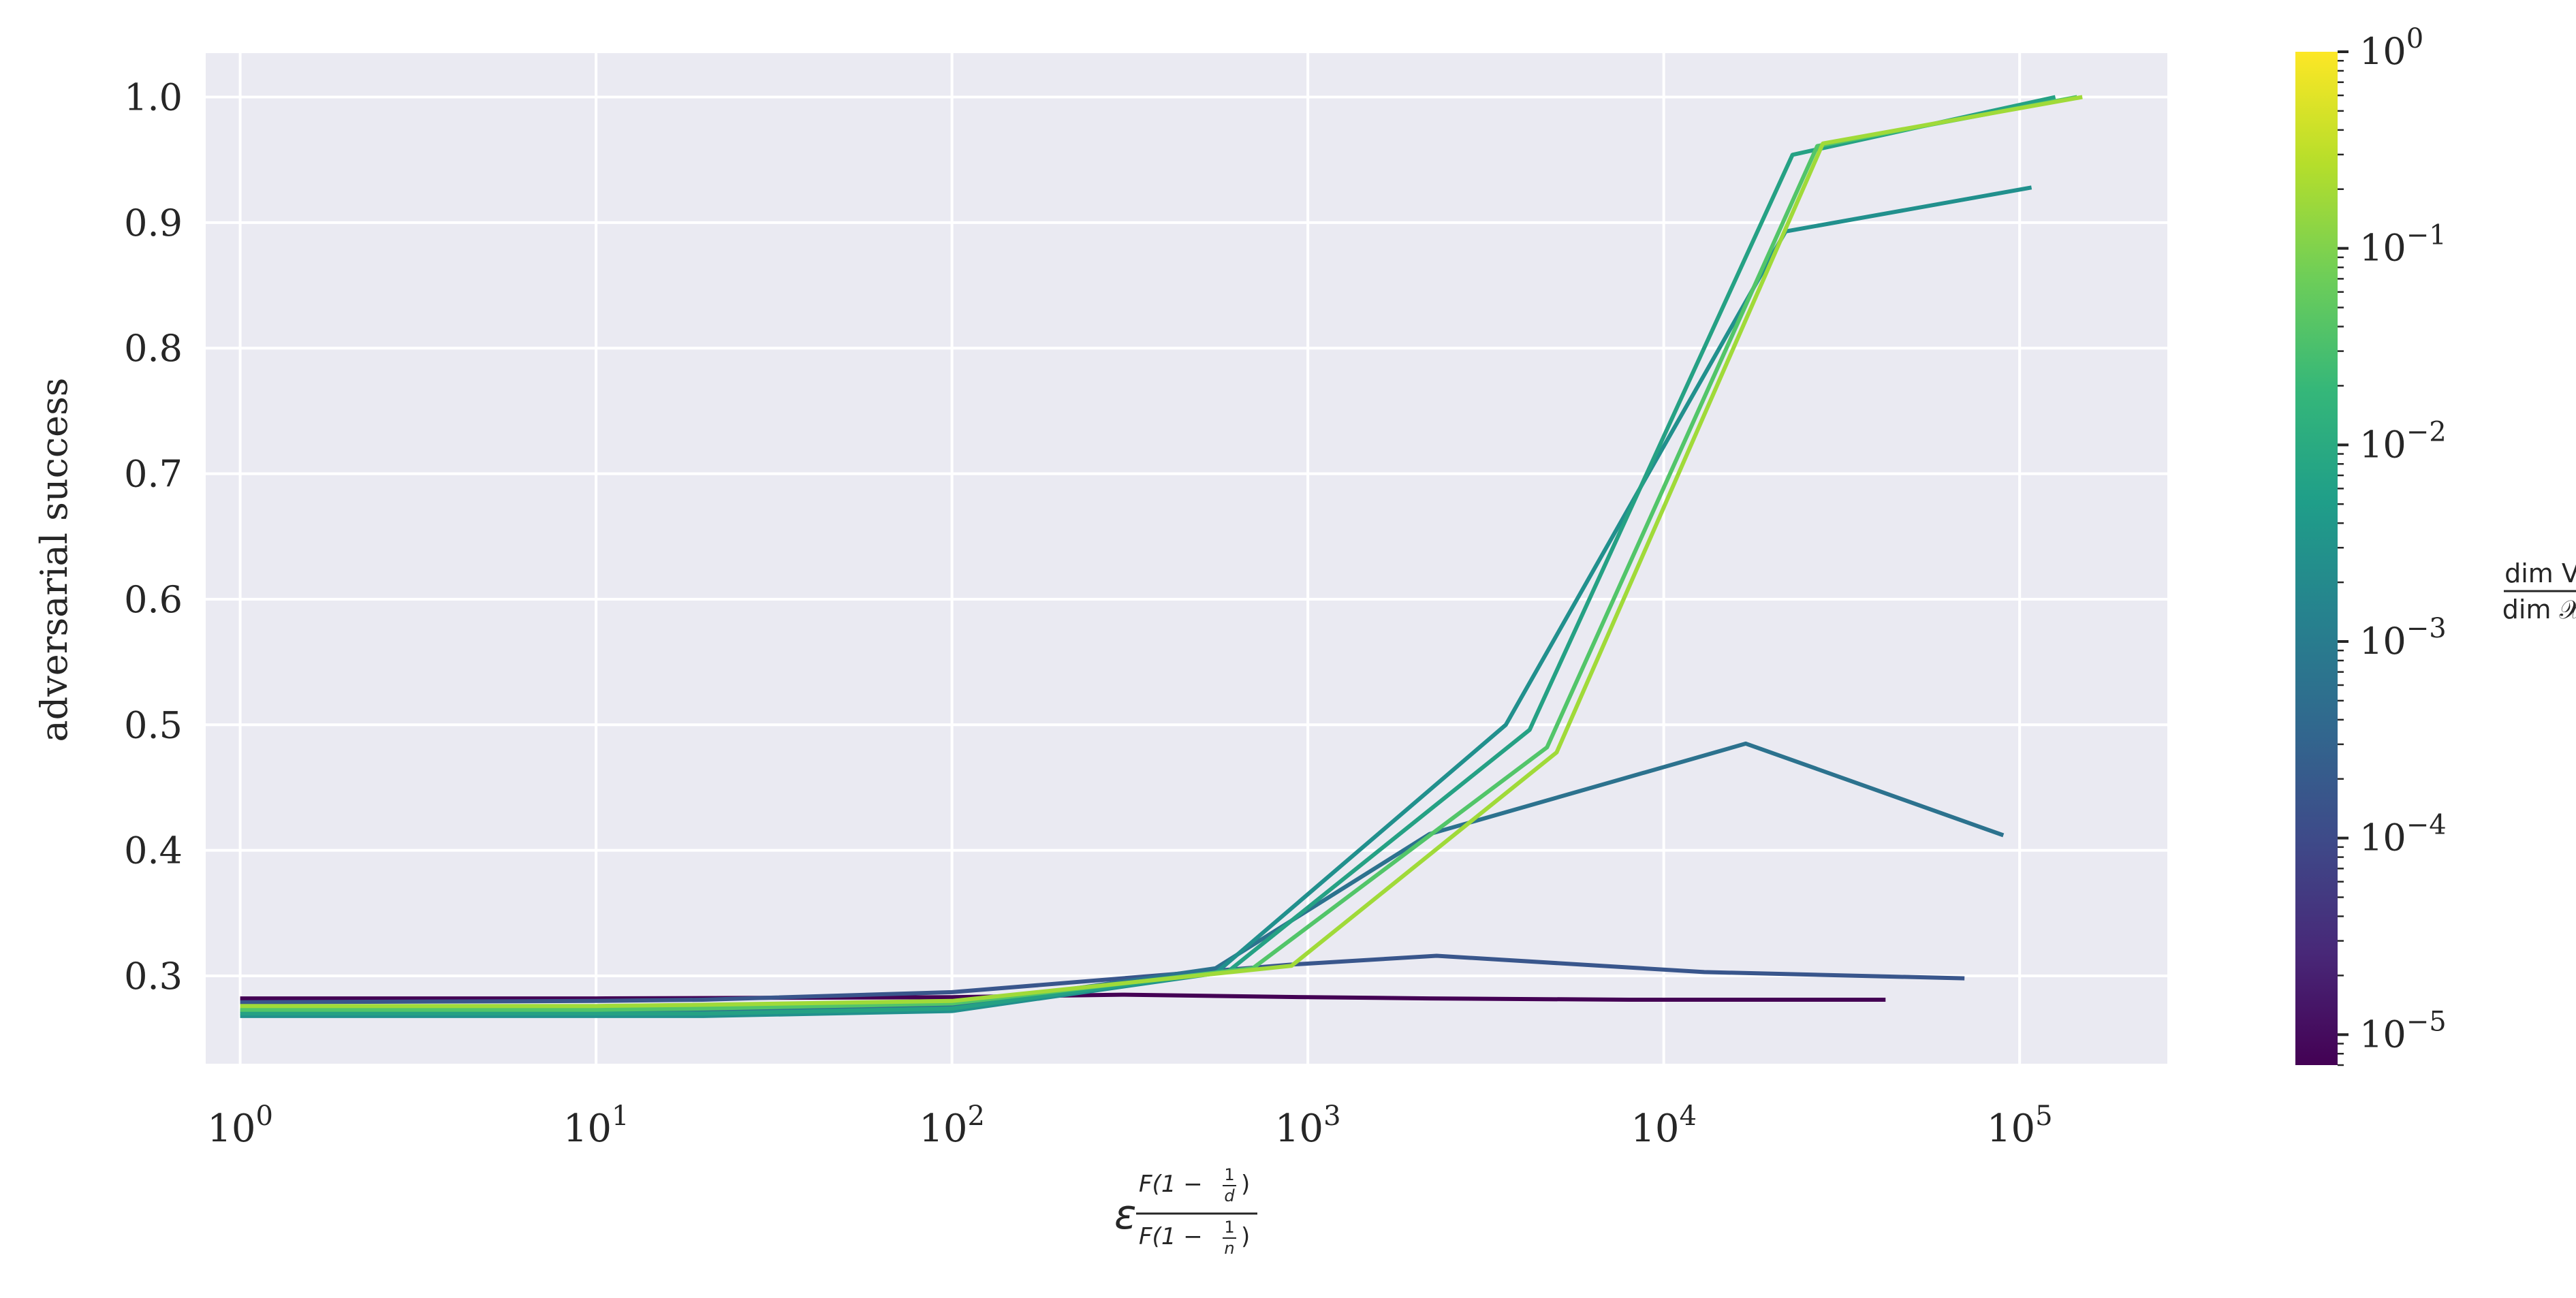  I want to click on svg-text: n, so click(1229, 1248).